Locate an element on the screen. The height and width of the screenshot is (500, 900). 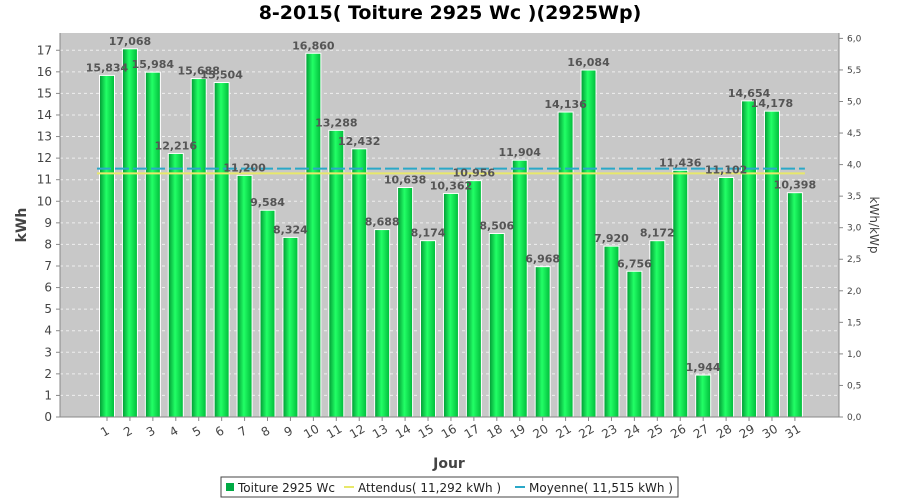
y2-tick-label: 4,0 is located at coordinates (854, 166).